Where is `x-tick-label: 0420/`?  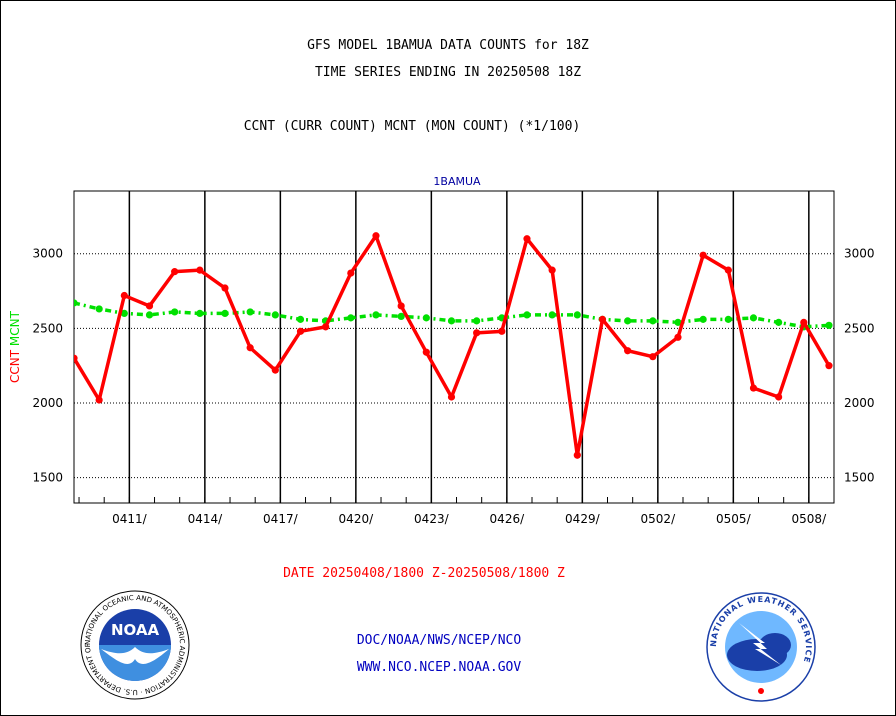
x-tick-label: 0420/ is located at coordinates (357, 519).